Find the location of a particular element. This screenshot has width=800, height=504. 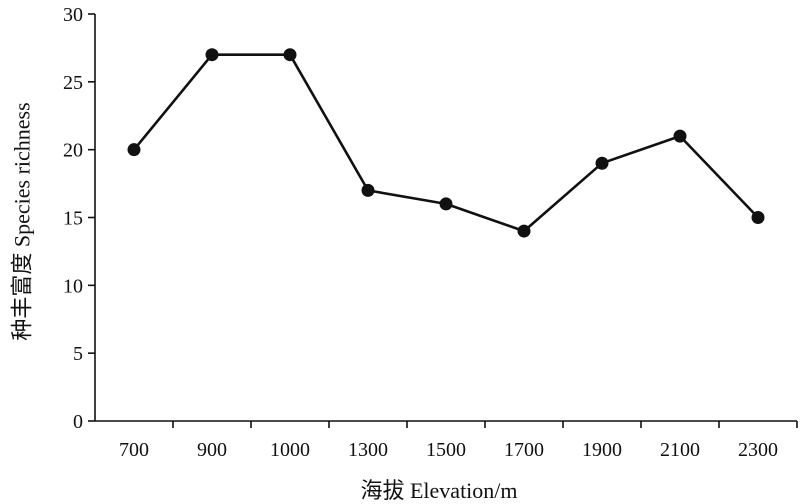

x-tick-label: 2100 is located at coordinates (680, 450).